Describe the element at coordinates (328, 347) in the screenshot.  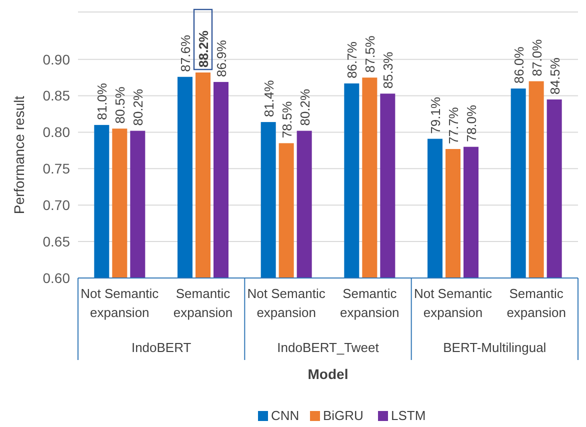
I see `text: IndoBERT_Tweet` at that location.